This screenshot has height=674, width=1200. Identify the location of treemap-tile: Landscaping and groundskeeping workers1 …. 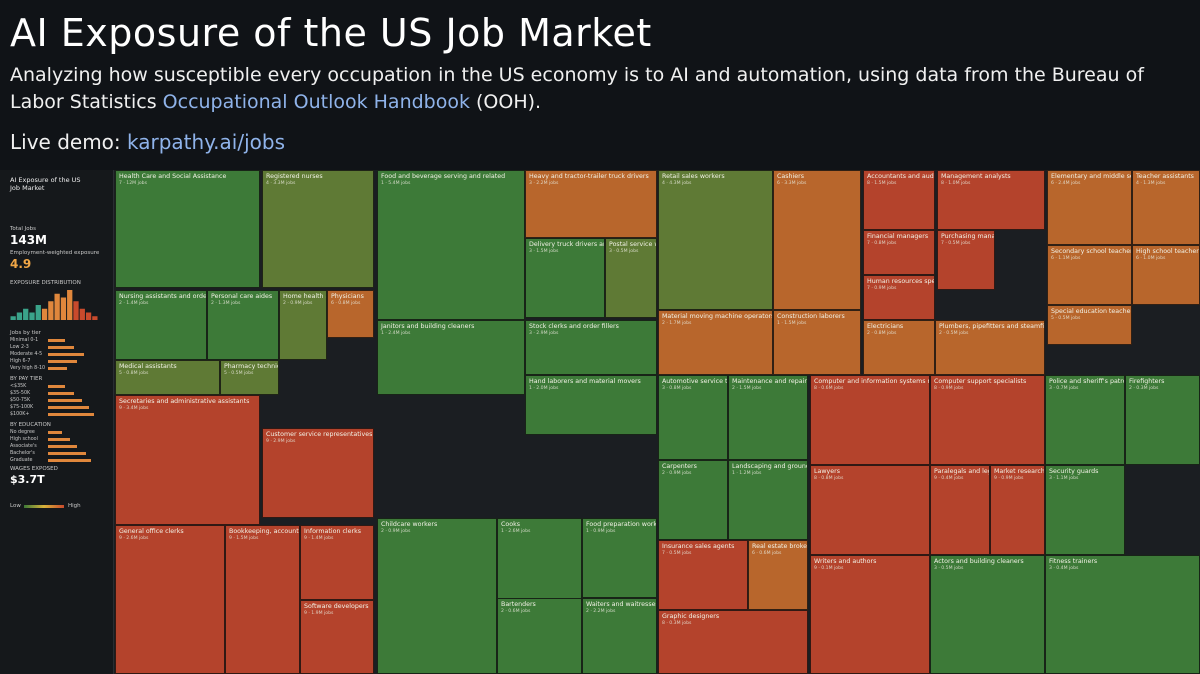
(768, 500).